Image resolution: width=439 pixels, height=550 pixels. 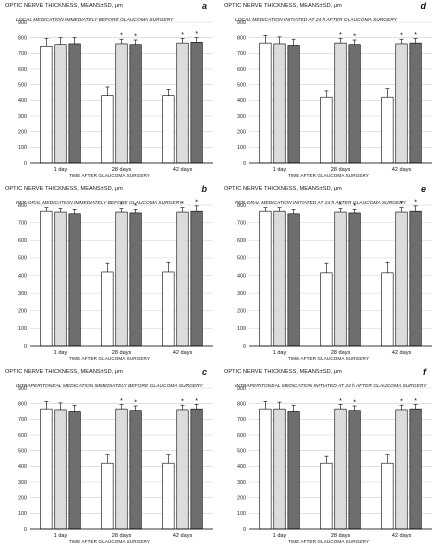 What do you see at coordinates (424, 372) in the screenshot?
I see `panel-letter: f` at bounding box center [424, 372].